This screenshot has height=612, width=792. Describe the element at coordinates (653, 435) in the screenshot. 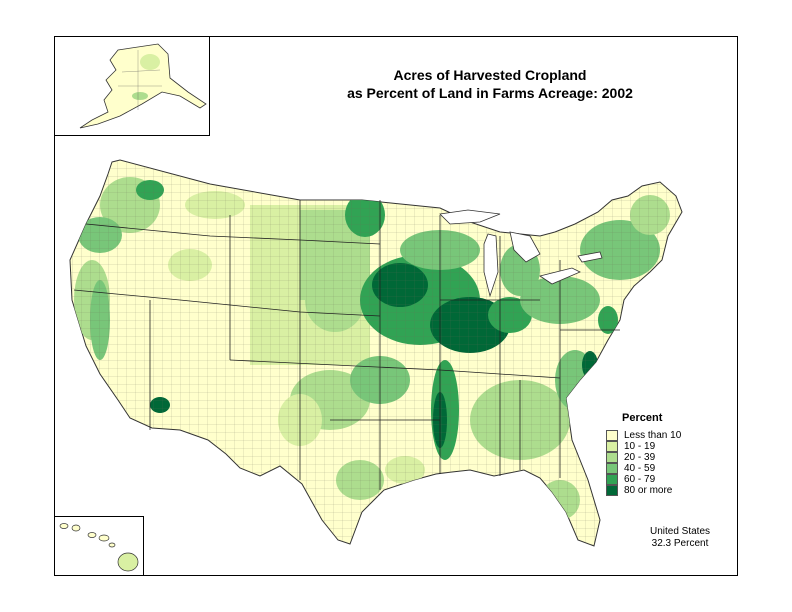

I see `legend-label: Less than 10` at that location.